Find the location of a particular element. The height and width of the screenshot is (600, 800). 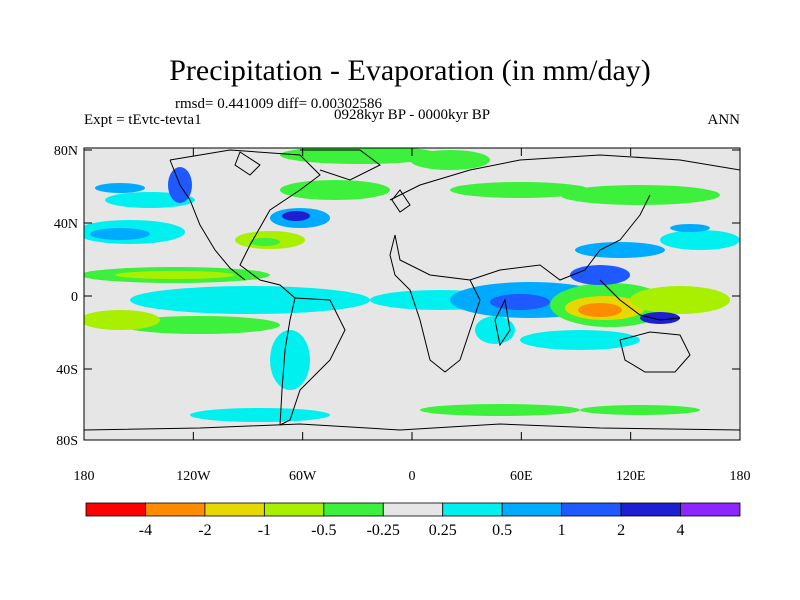

colorbar-label: -2 is located at coordinates (204, 530).